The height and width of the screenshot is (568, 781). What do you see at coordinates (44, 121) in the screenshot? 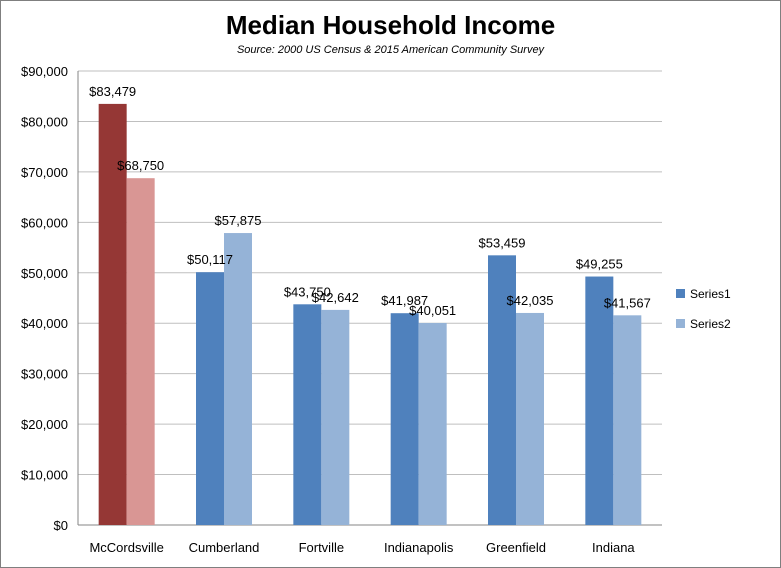
I see `y-tick-label: $80,000` at bounding box center [44, 121].